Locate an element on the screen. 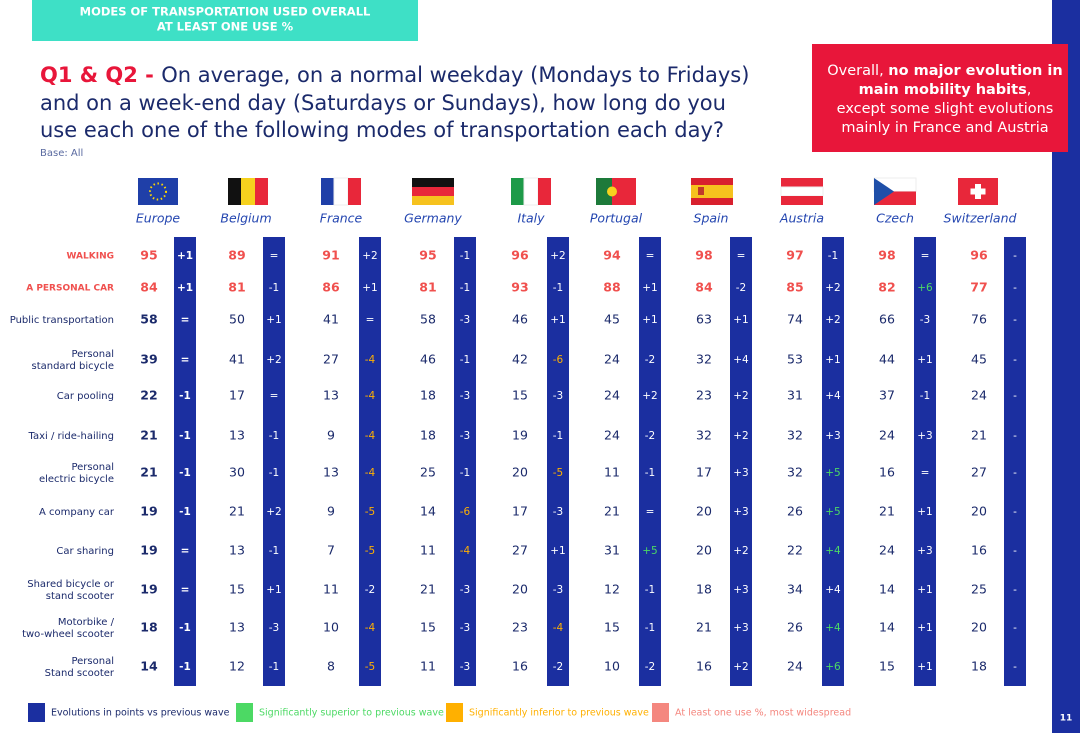 The image size is (1080, 733). cell-value: 11 is located at coordinates (331, 589).